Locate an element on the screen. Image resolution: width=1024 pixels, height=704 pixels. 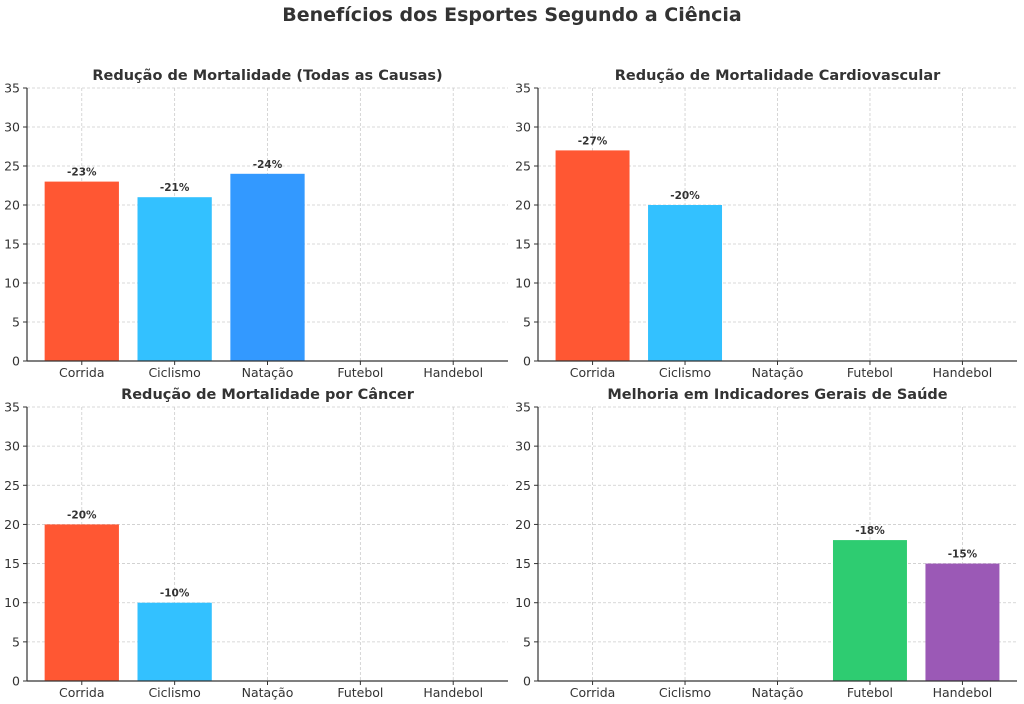
panel-title: Redução de Mortalidade (Todas as Causas) is located at coordinates (267, 76).